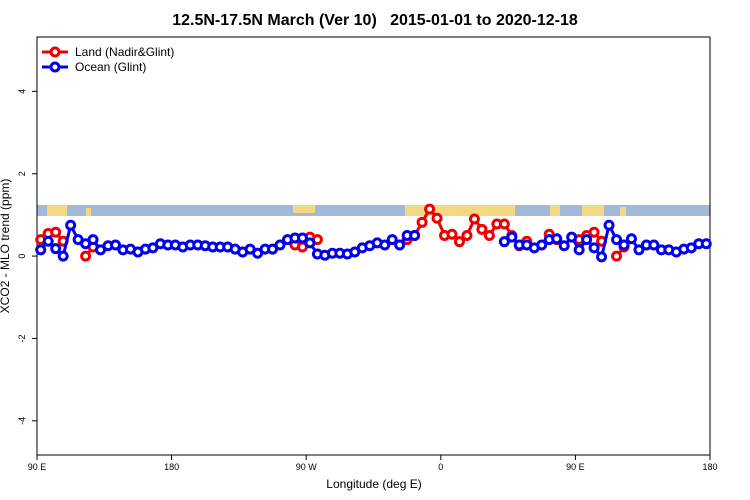 The width and height of the screenshot is (750, 500). Describe the element at coordinates (6, 246) in the screenshot. I see `y-axis-label: XCO2 - MLO trend (ppm)` at that location.